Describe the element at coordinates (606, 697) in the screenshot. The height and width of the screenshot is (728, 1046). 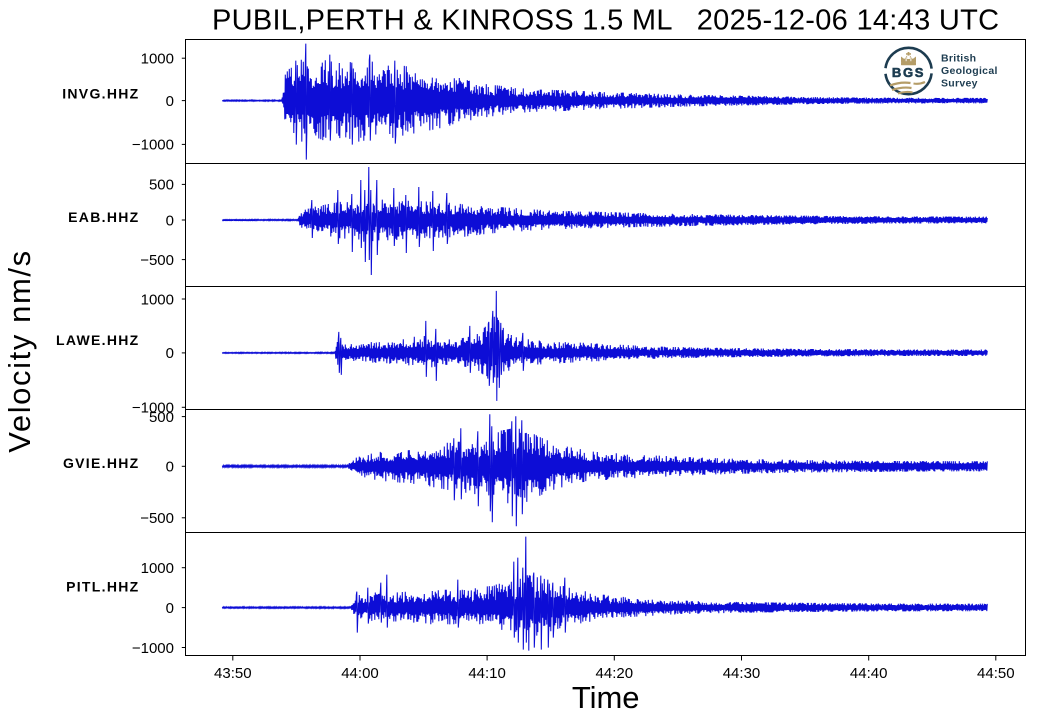
I see `svg-text: Time` at that location.